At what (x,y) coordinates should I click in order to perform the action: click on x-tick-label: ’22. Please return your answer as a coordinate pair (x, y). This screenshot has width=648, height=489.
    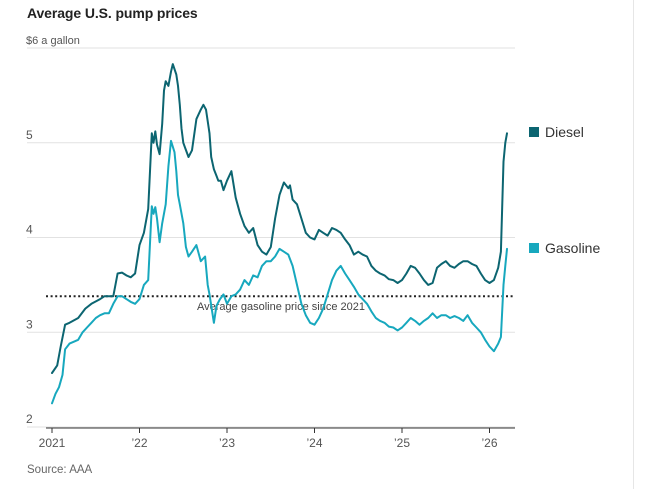
    Looking at the image, I should click on (139, 443).